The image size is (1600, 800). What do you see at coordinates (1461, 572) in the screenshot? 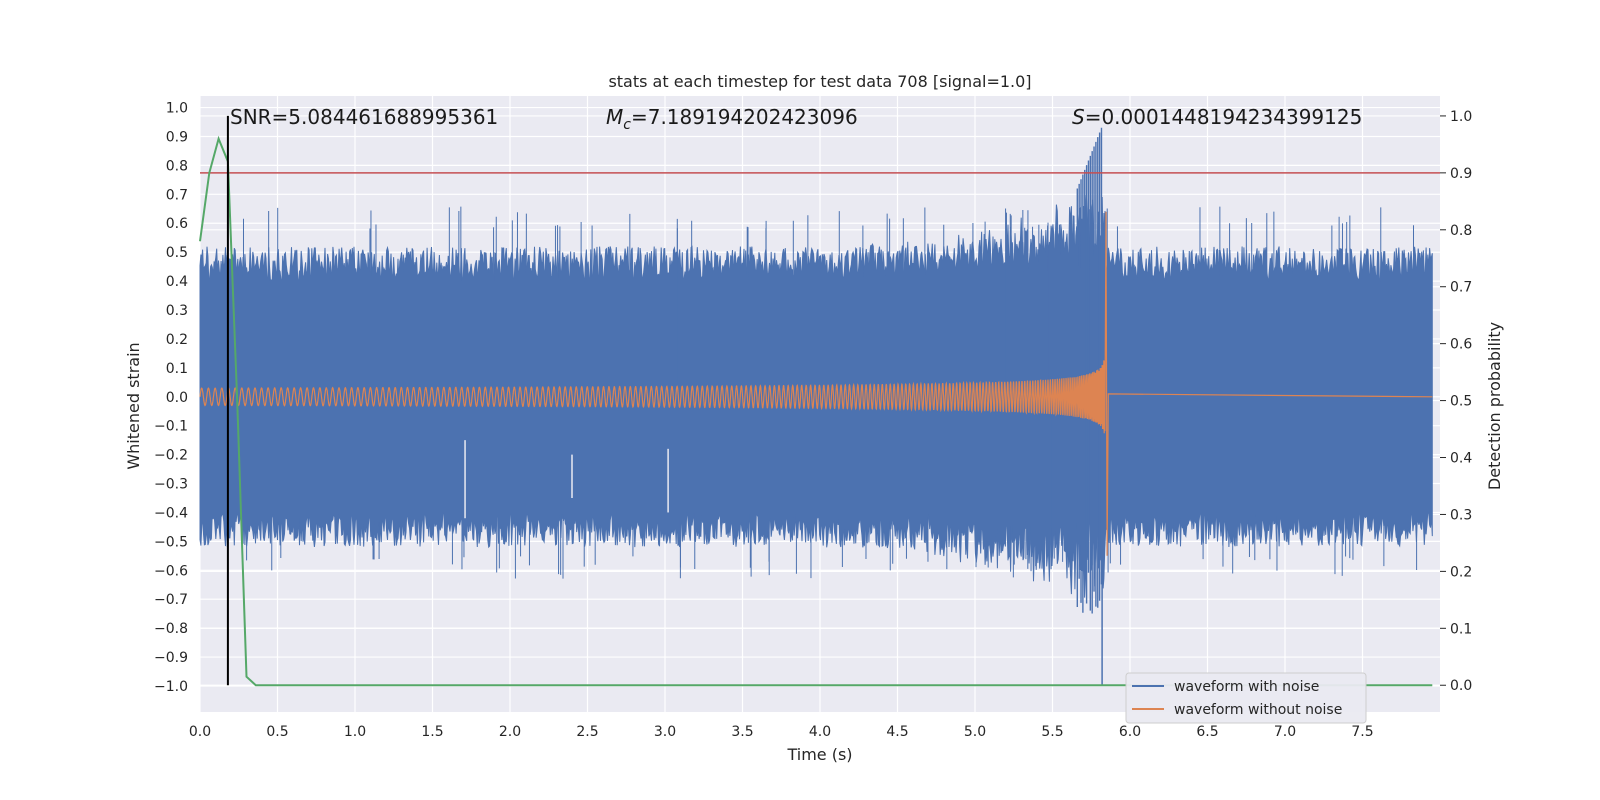
I see `y2-tick-label: 0.2` at bounding box center [1461, 572].